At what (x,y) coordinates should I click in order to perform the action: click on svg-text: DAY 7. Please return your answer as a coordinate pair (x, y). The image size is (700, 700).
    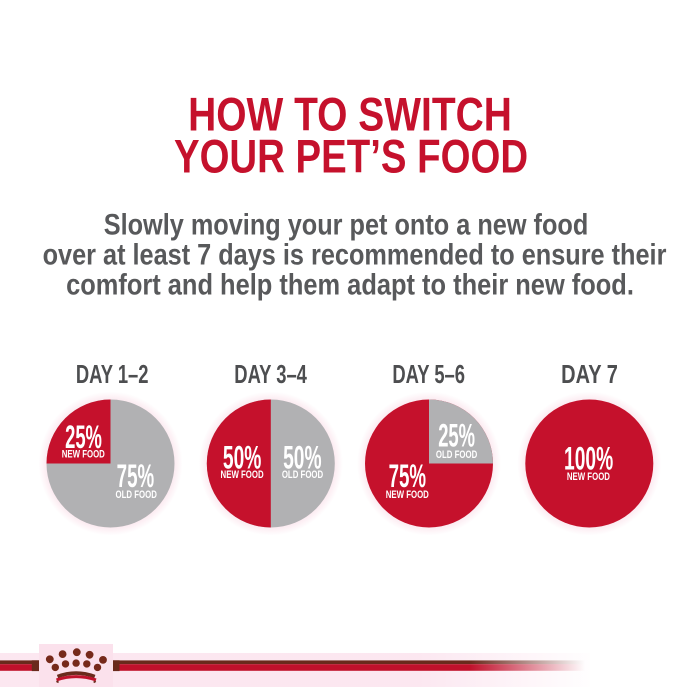
    Looking at the image, I should click on (589, 373).